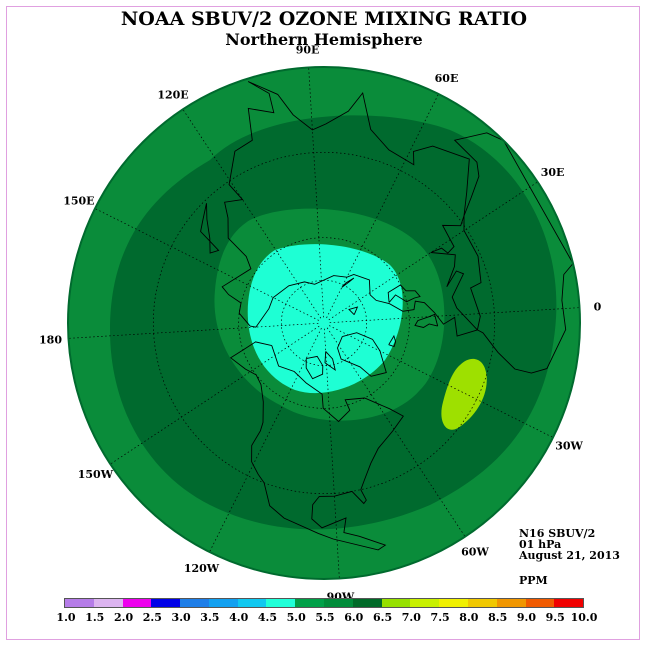 The width and height of the screenshot is (648, 648). I want to click on color-scale-label: 5.5, so click(325, 617).